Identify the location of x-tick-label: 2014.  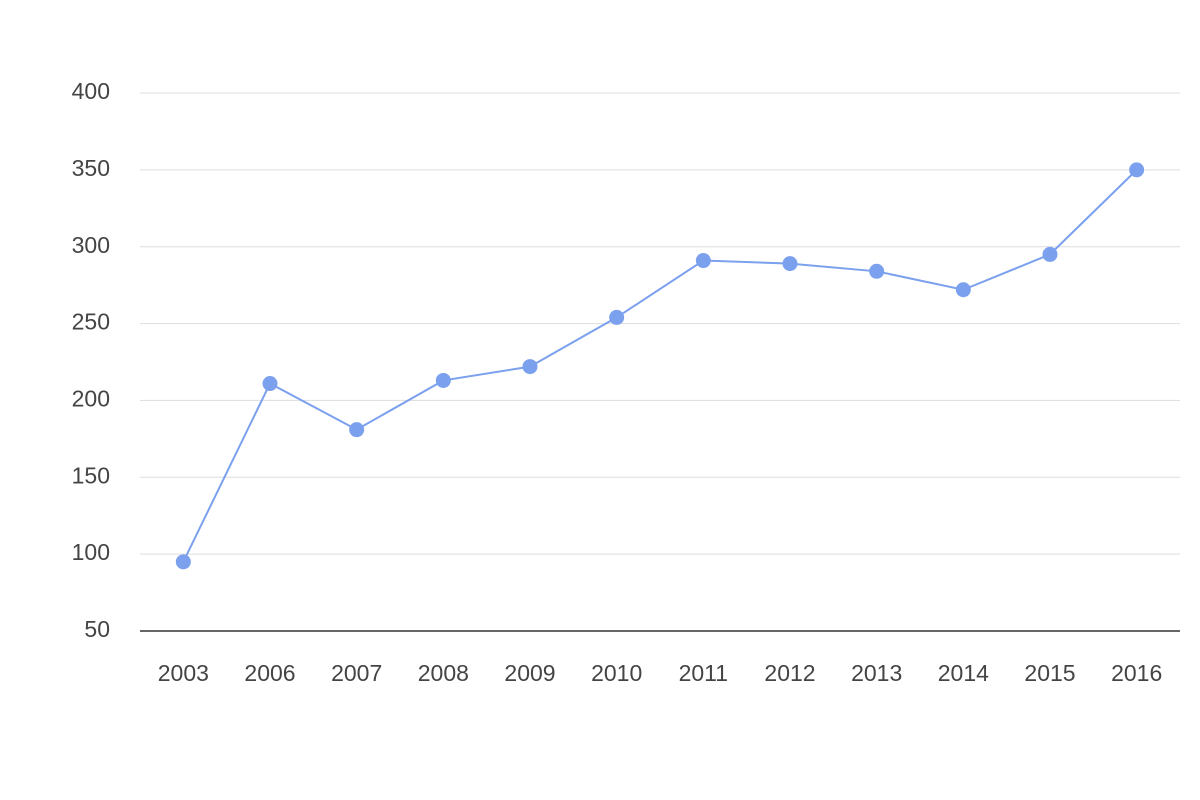
(963, 673).